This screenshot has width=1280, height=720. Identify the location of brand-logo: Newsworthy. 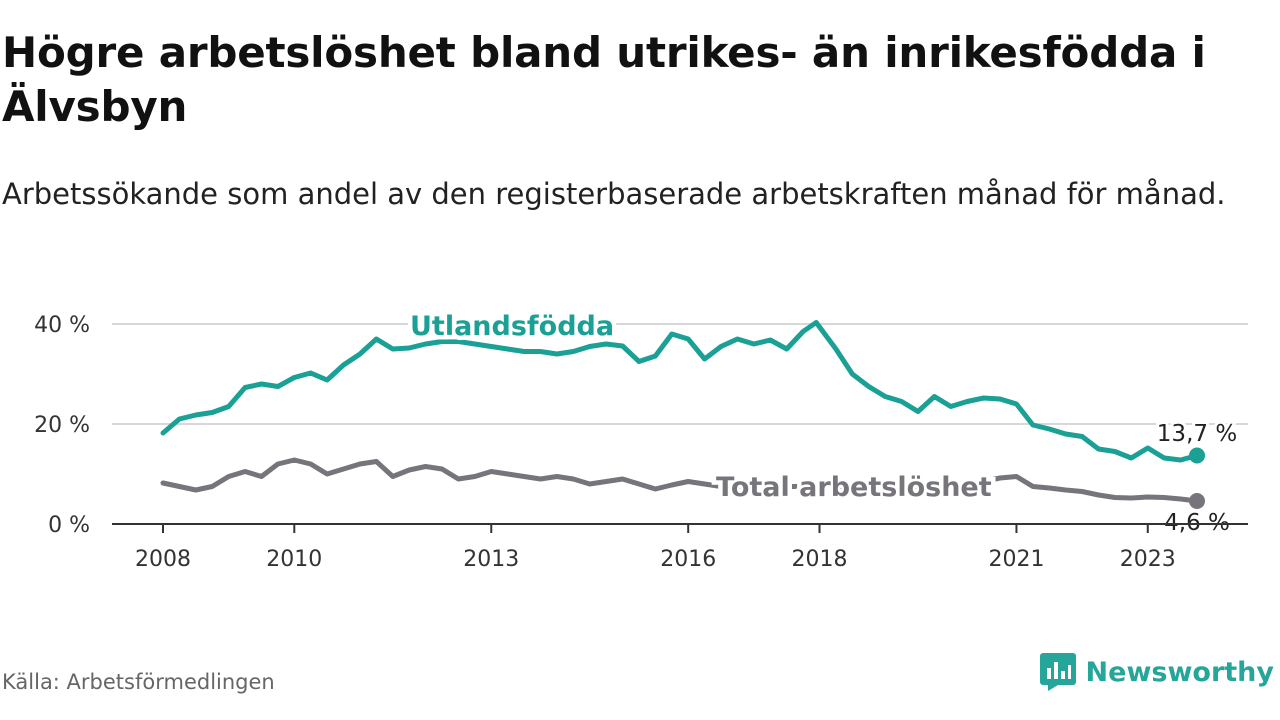
(1156, 672).